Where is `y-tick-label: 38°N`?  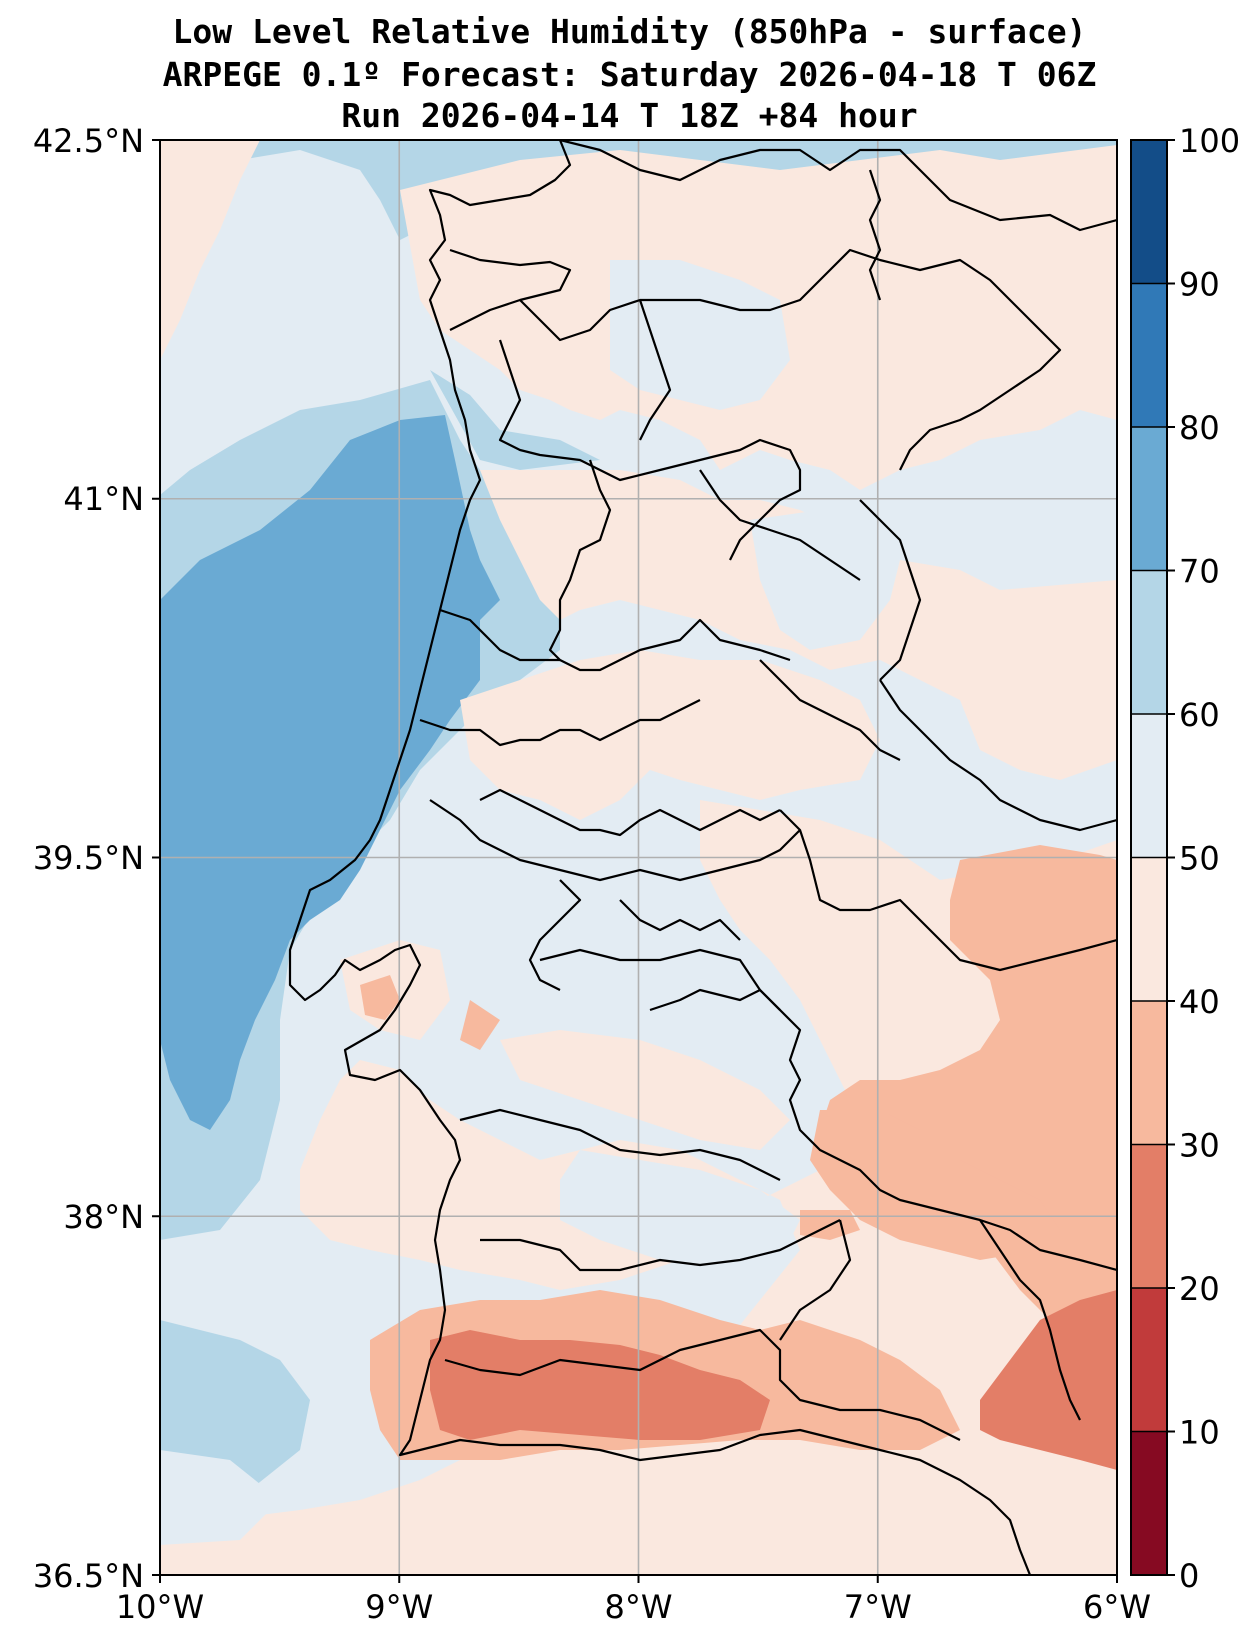 y-tick-label: 38°N is located at coordinates (103, 1217).